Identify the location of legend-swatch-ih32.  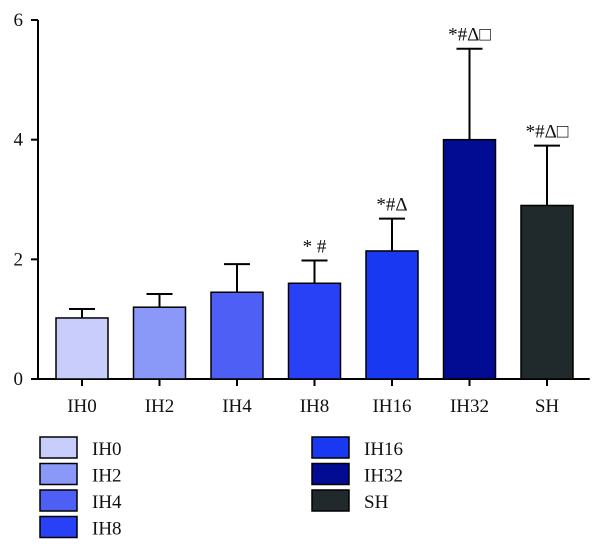
(330, 474).